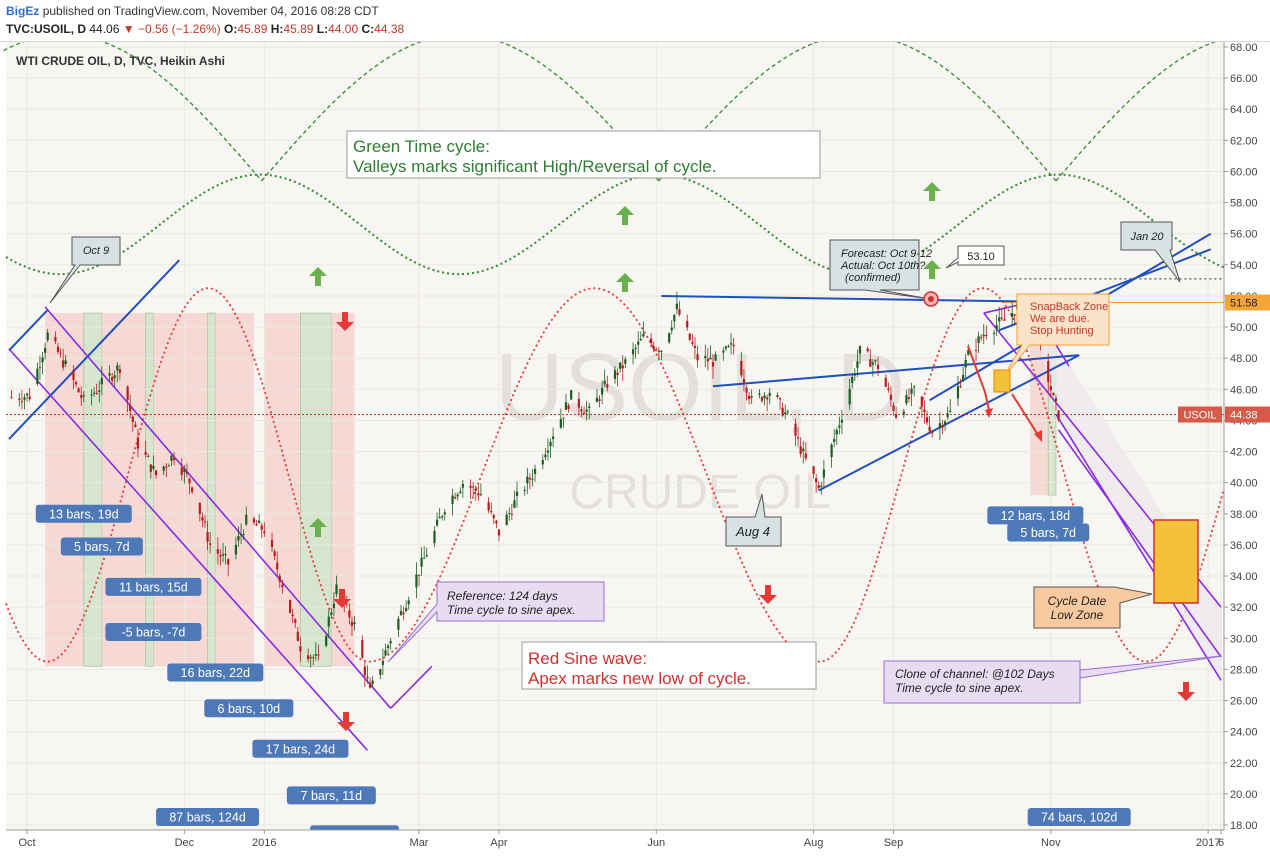  What do you see at coordinates (975, 674) in the screenshot?
I see `clone-line1: Clone of channel: @102 Days` at bounding box center [975, 674].